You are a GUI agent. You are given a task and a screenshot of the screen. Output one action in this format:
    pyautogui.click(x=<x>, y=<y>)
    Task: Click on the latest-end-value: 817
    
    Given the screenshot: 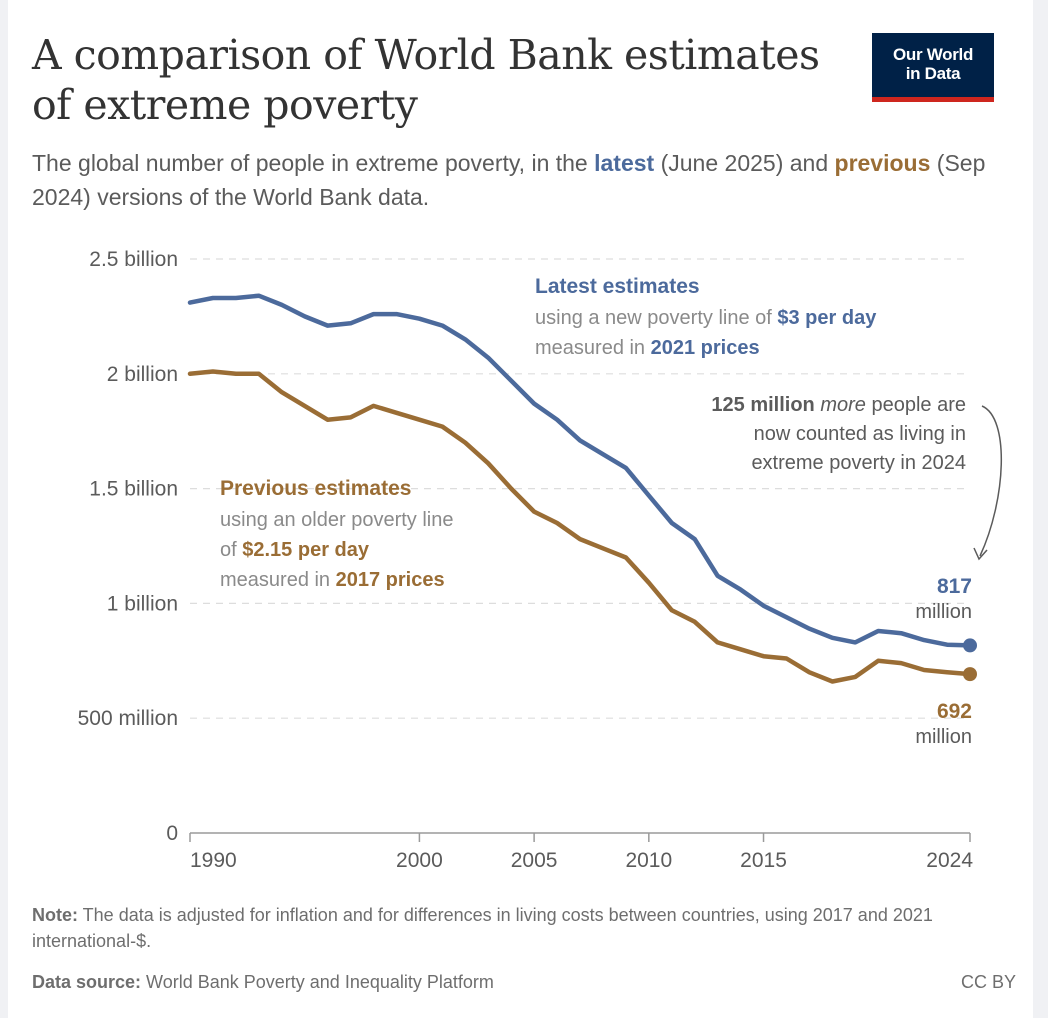 What is the action you would take?
    pyautogui.click(x=954, y=586)
    